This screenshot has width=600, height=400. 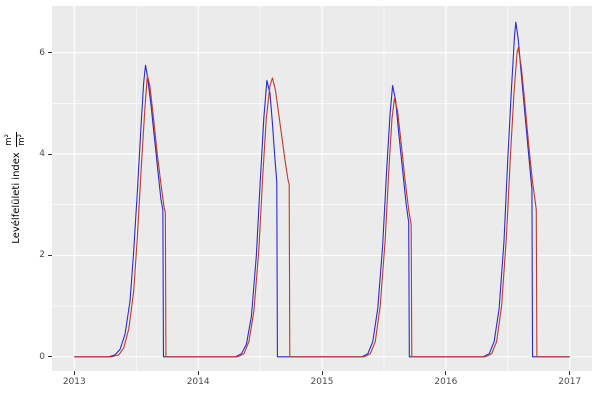 What do you see at coordinates (42, 255) in the screenshot?
I see `y-tick-label: 2` at bounding box center [42, 255].